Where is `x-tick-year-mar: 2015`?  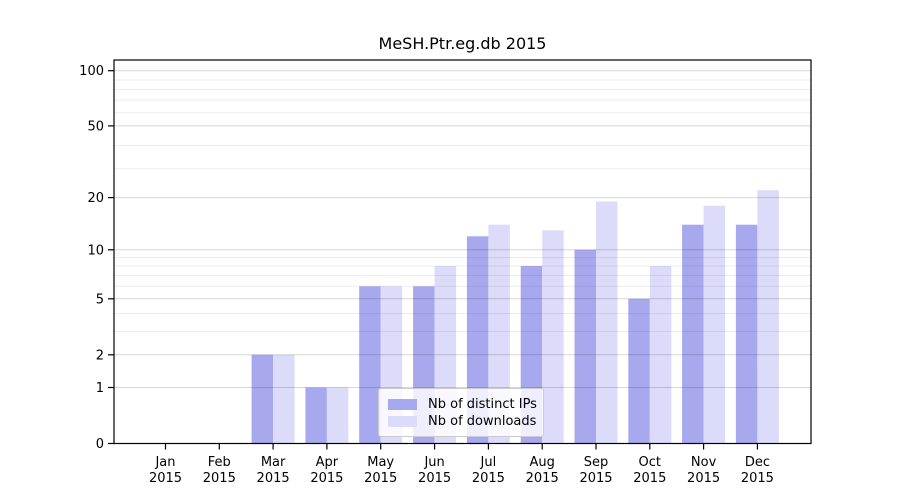
x-tick-year-mar: 2015 is located at coordinates (273, 478).